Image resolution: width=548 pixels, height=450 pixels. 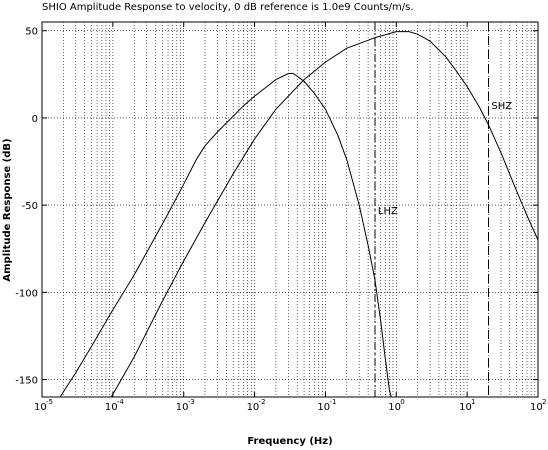 I want to click on y-axis-label: Amplitude Response (dB), so click(x=7, y=209).